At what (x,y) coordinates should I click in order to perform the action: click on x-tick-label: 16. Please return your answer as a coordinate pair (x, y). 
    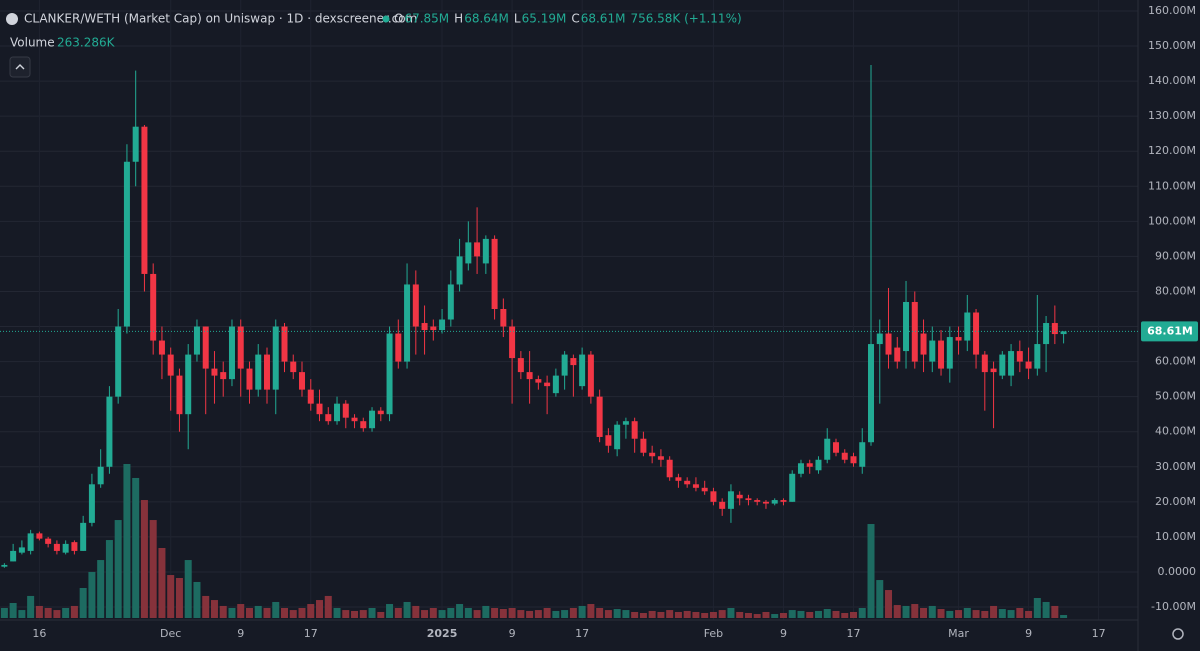
    Looking at the image, I should click on (39, 633).